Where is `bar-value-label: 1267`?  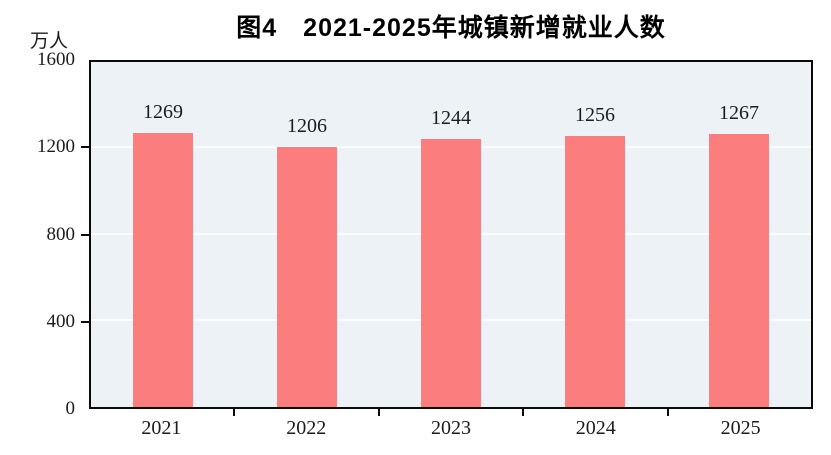 bar-value-label: 1267 is located at coordinates (739, 112).